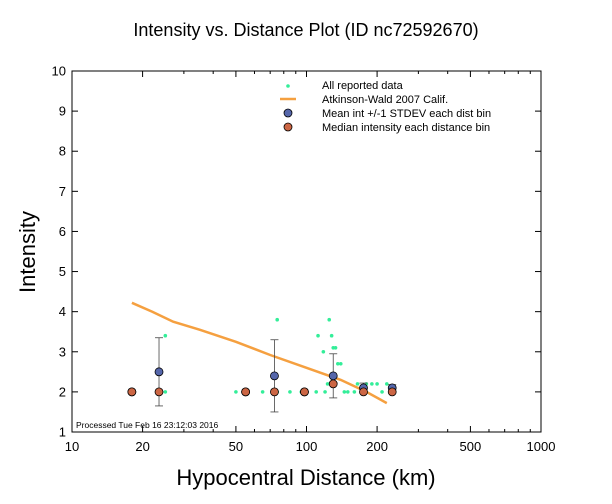 This screenshot has height=504, width=612. Describe the element at coordinates (236, 446) in the screenshot. I see `x-tick-label: 50` at that location.